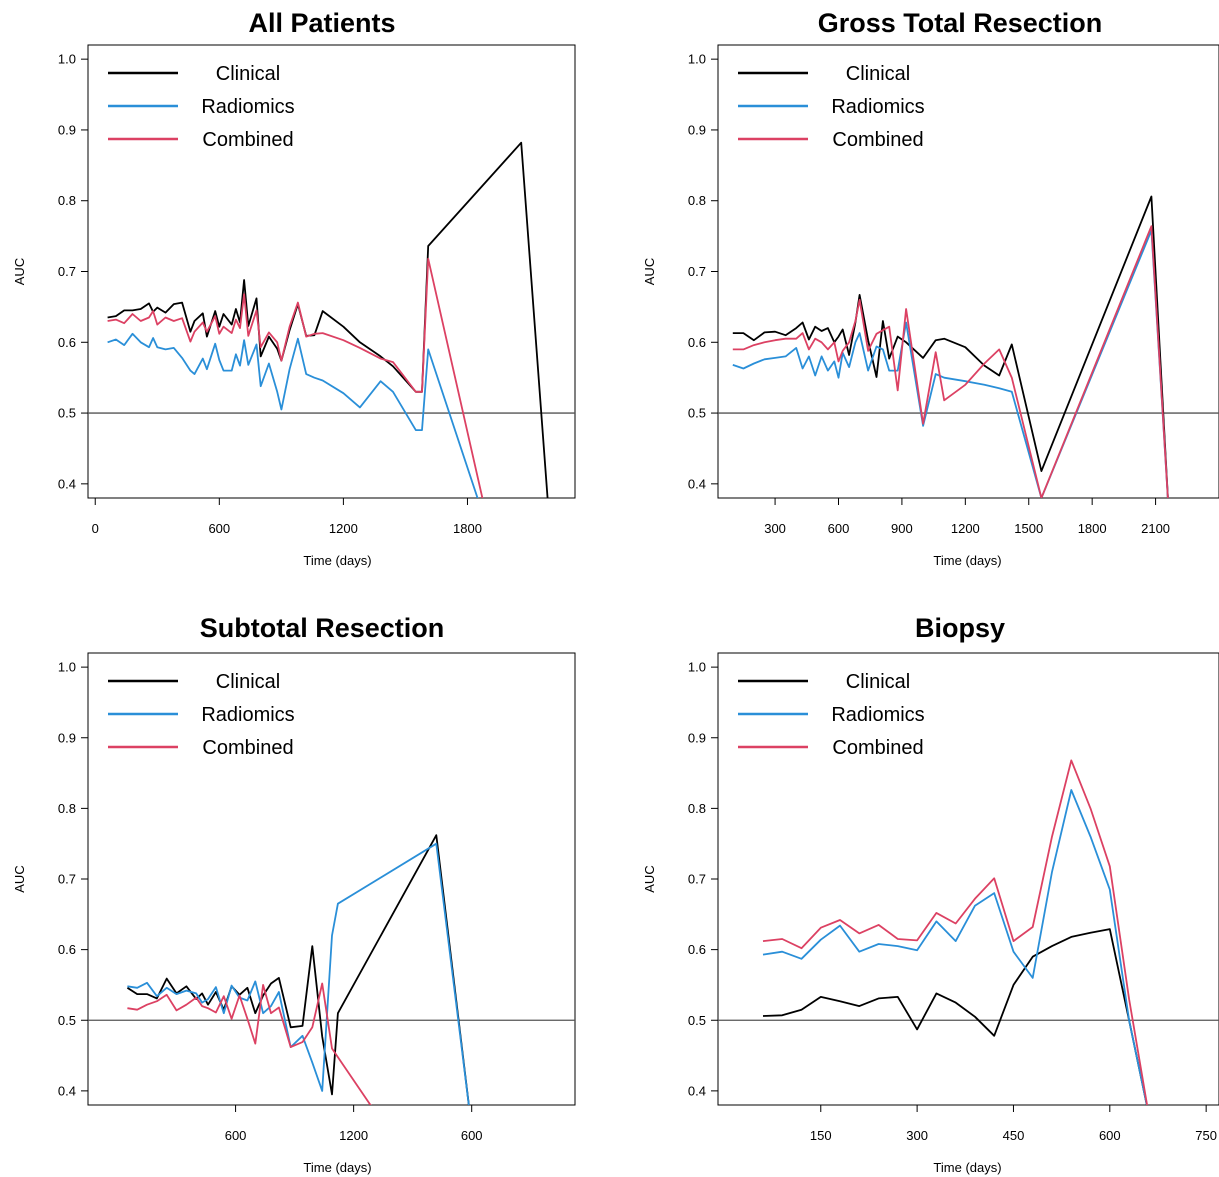 The width and height of the screenshot is (1219, 1177). I want to click on chart-title: All Patients, so click(321, 23).